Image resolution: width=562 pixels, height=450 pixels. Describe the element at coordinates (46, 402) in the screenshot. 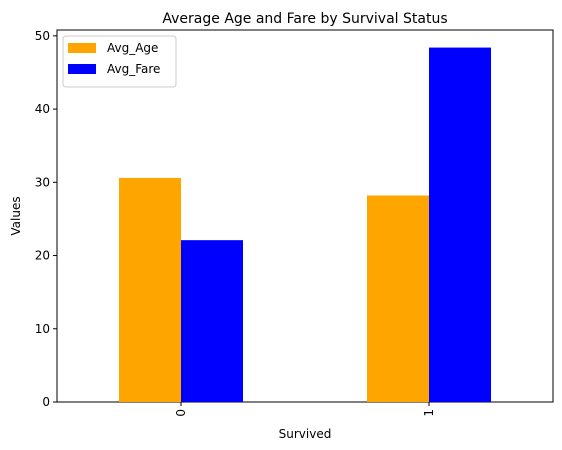

I see `y-tick-label: 0` at that location.